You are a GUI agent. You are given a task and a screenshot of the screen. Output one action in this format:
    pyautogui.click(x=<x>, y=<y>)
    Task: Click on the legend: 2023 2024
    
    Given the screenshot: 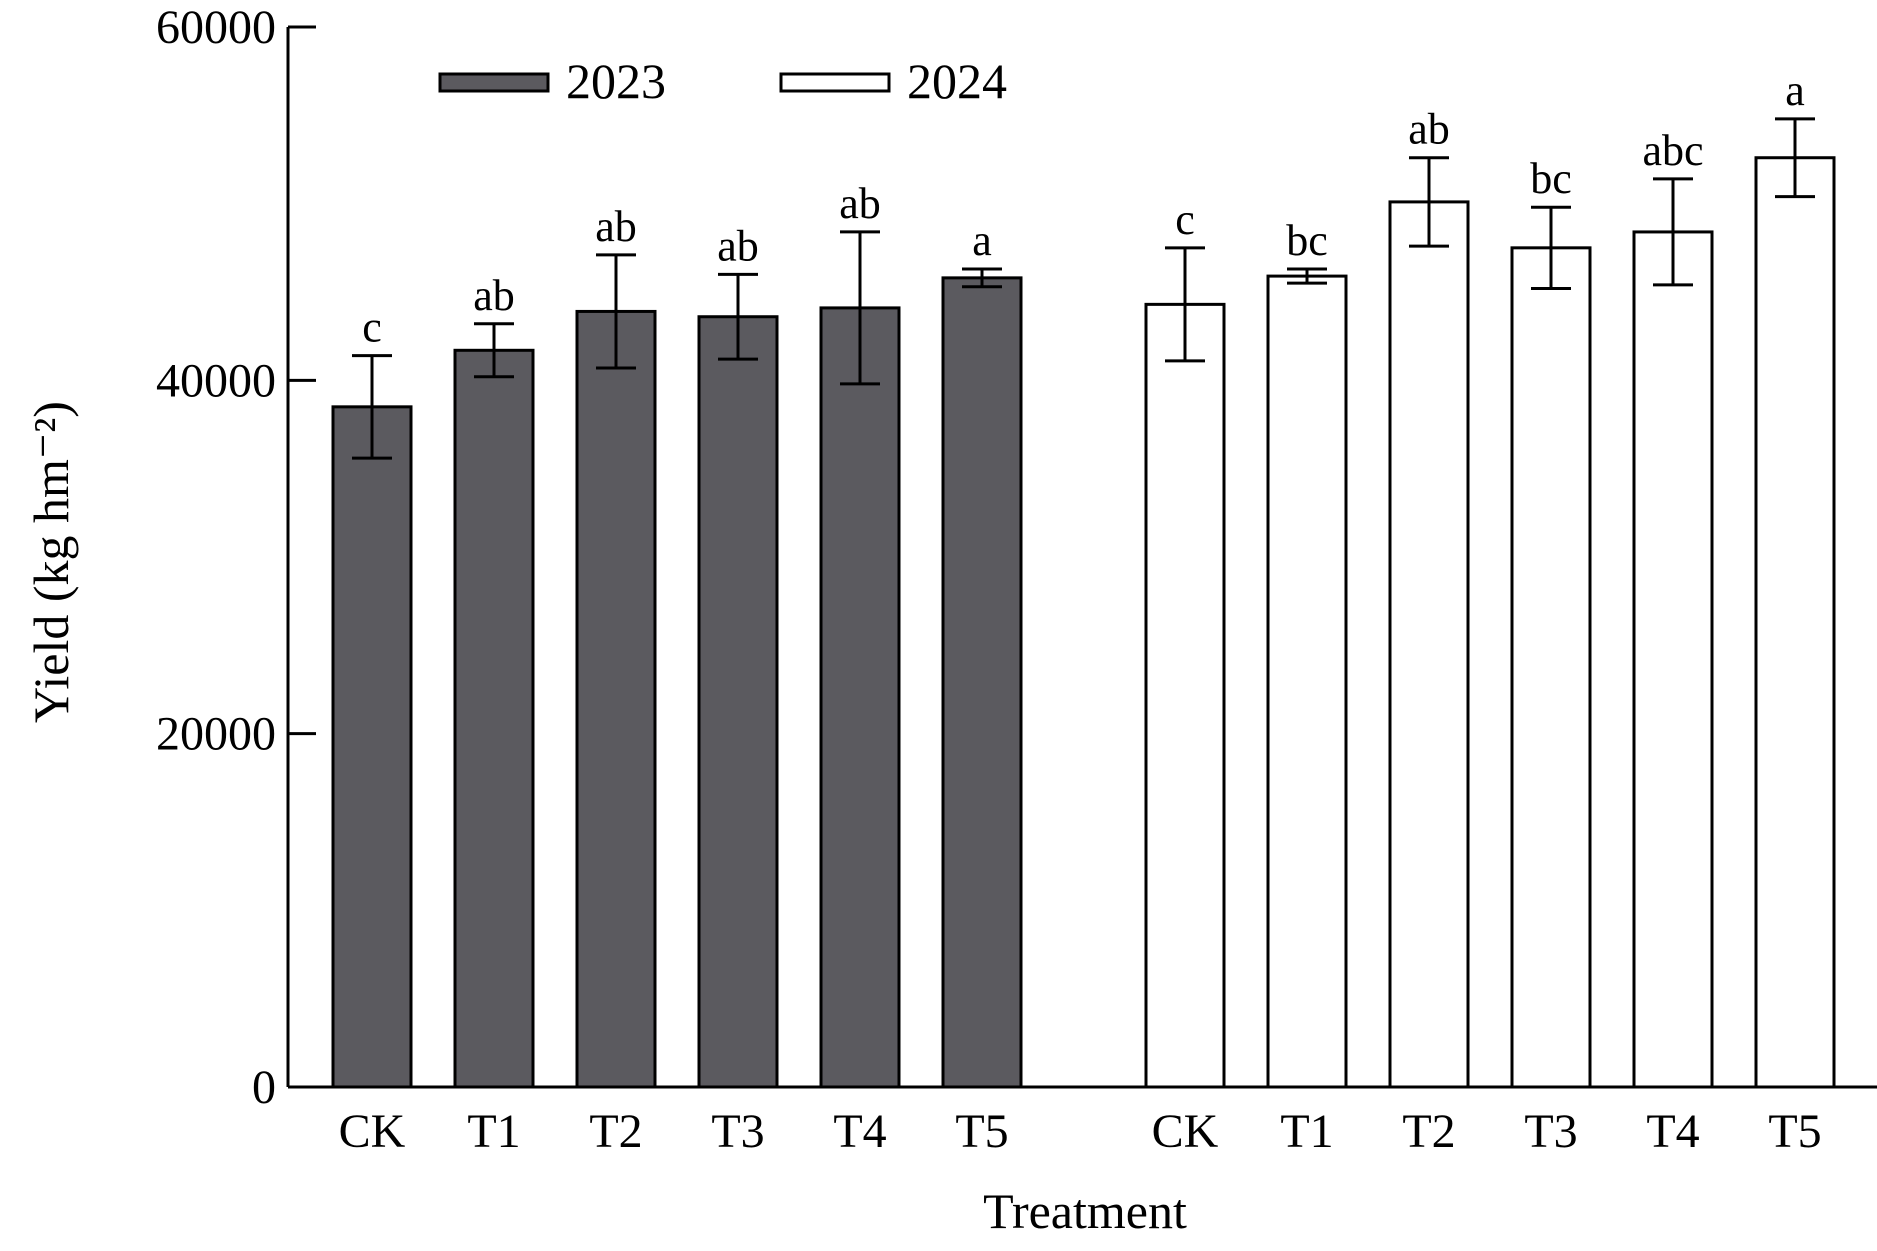 What is the action you would take?
    pyautogui.click(x=722, y=81)
    